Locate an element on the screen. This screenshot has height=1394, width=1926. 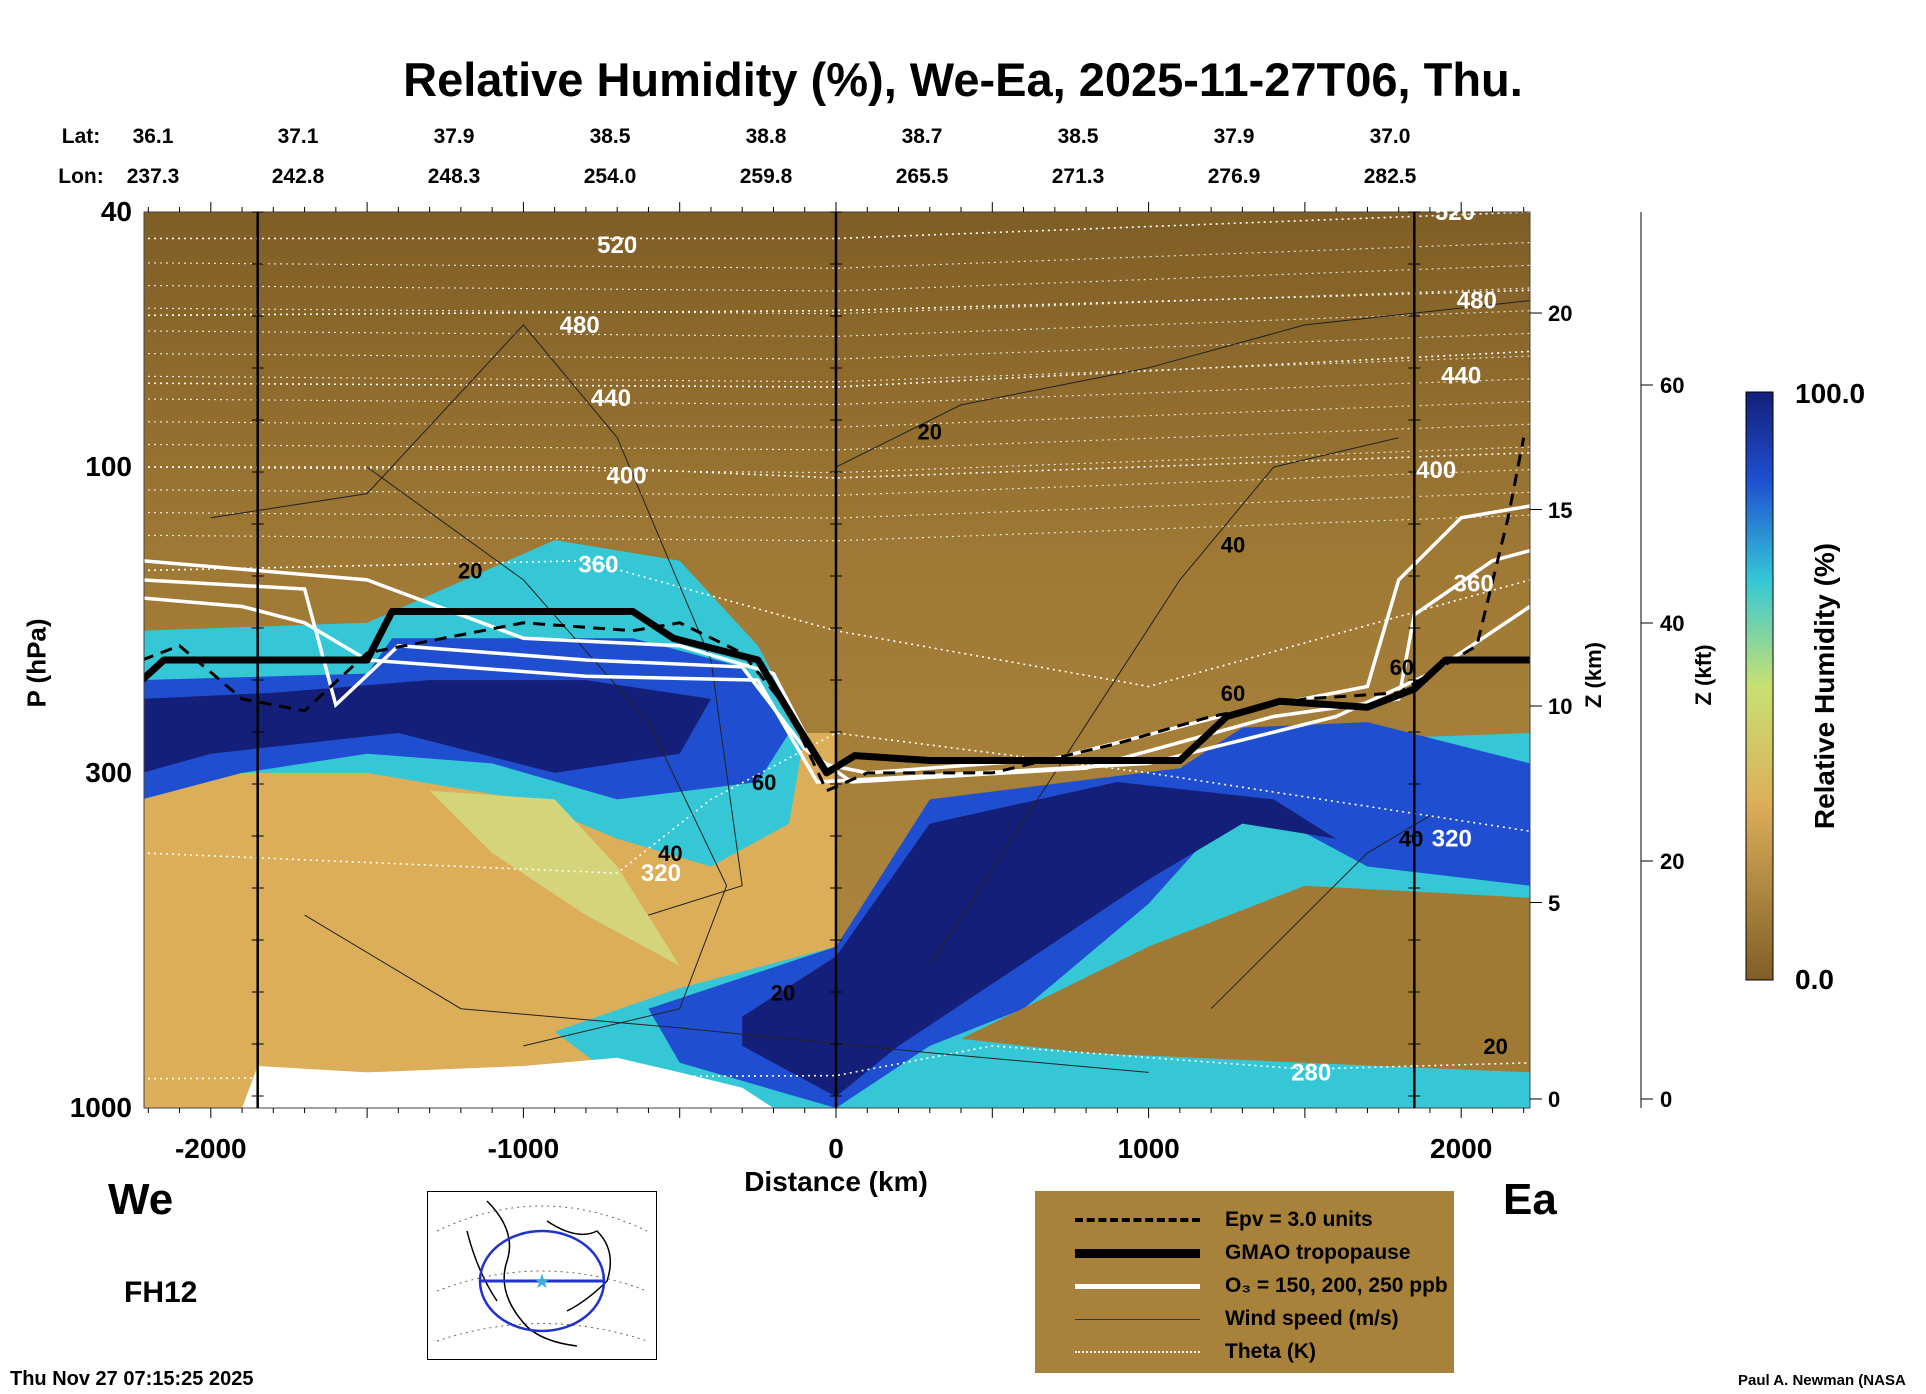
legend-label: O₃ = 150, 200, 250 ppb is located at coordinates (1336, 1285).